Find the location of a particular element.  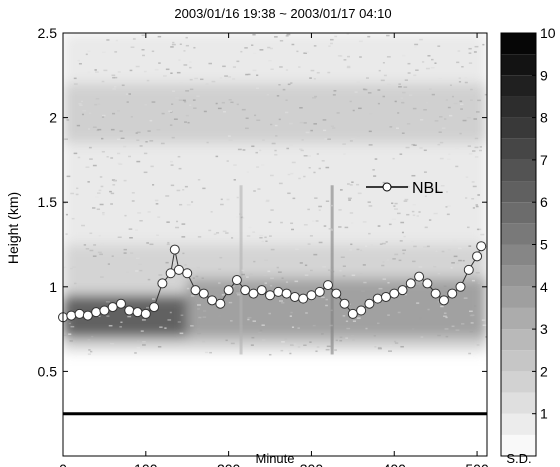

x-tick-label: 100 is located at coordinates (146, 464).